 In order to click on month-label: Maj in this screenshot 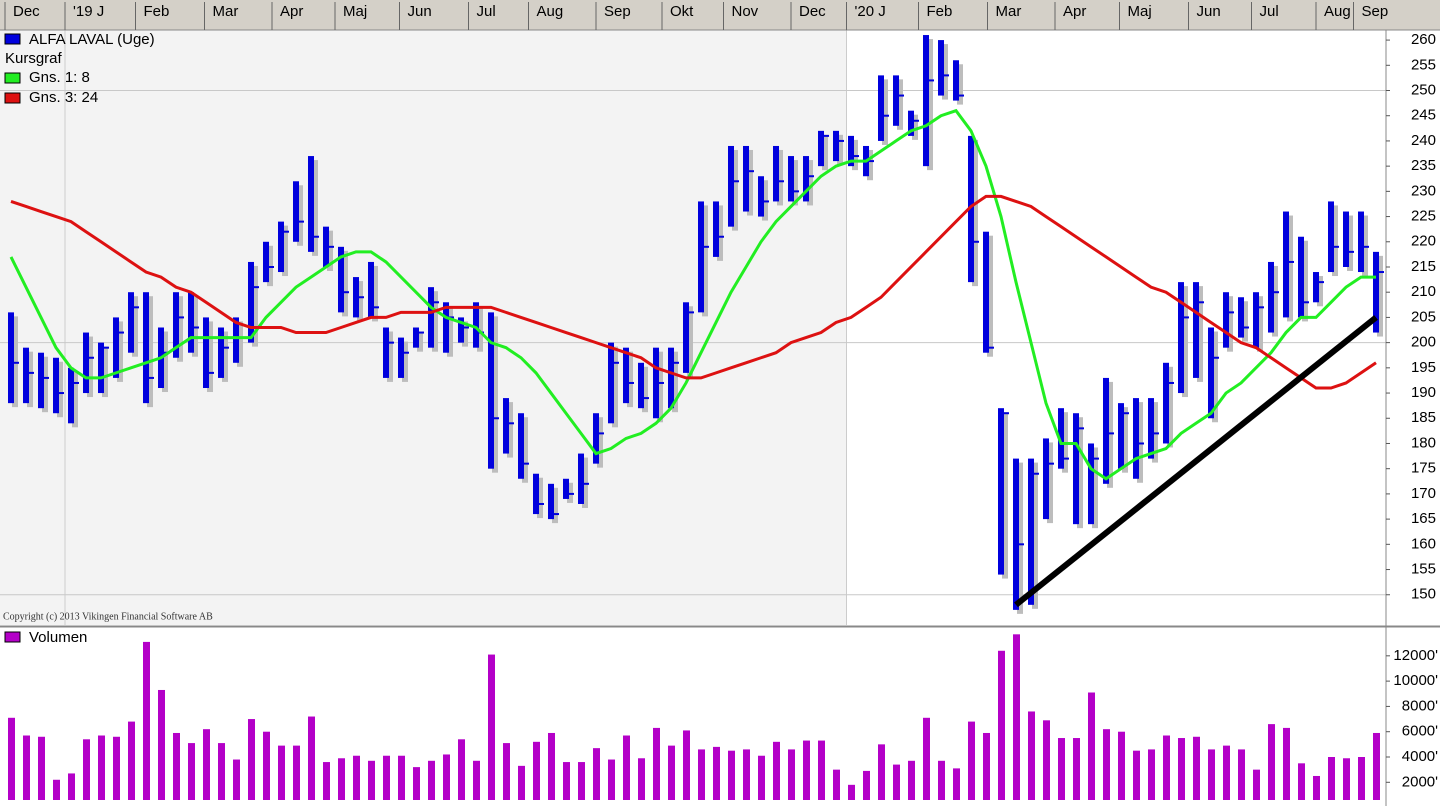, I will do `click(355, 11)`.